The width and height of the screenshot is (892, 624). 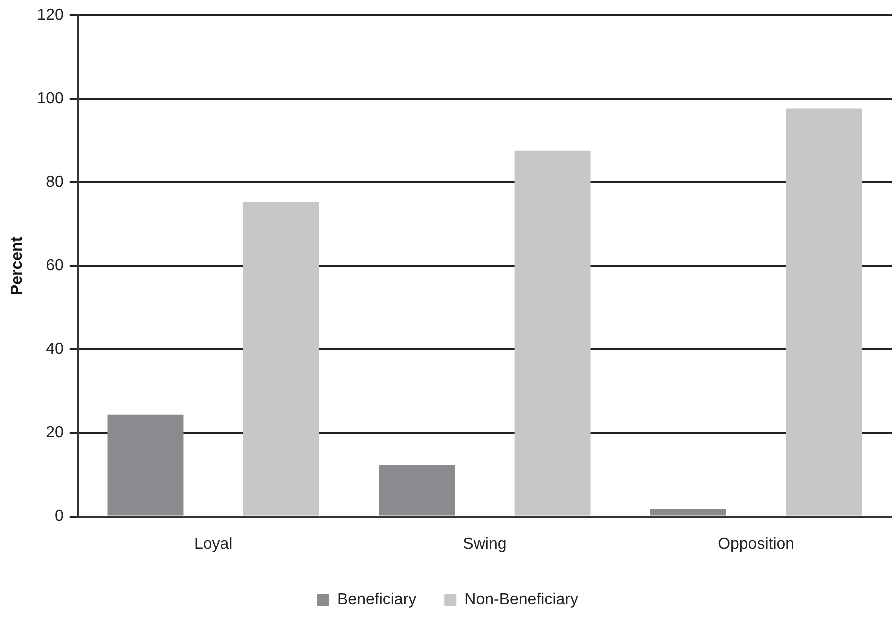 What do you see at coordinates (55, 266) in the screenshot?
I see `y-tick-label: 60` at bounding box center [55, 266].